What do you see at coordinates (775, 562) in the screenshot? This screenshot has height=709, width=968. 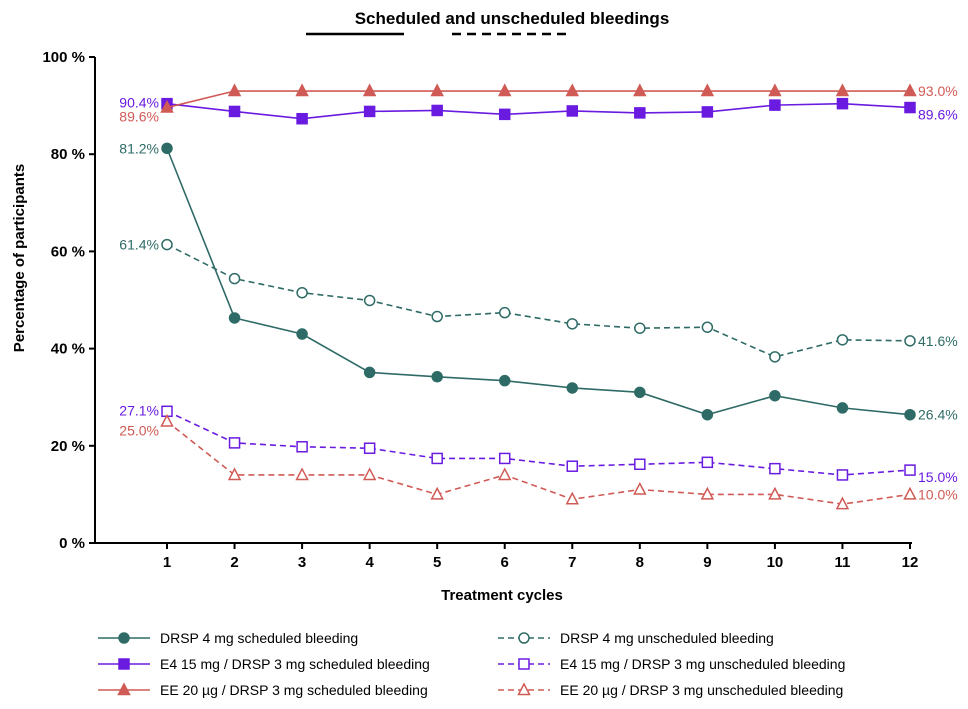 I see `x-tick-label: 10` at bounding box center [775, 562].